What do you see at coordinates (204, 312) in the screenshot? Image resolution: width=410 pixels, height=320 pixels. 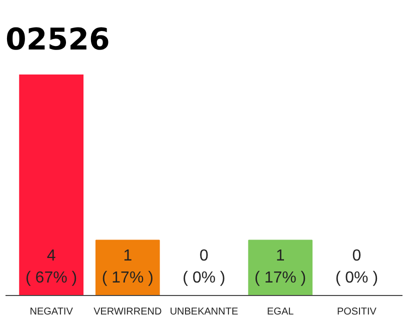 I see `x-tick-label: UNBEKANNTE` at bounding box center [204, 312].